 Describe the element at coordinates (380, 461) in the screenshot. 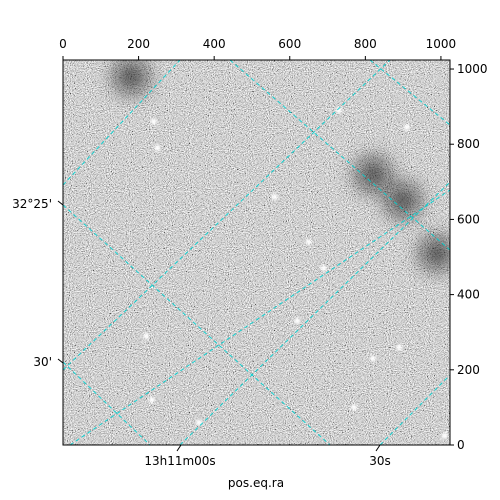

I see `ra-tick-label: 30s` at that location.